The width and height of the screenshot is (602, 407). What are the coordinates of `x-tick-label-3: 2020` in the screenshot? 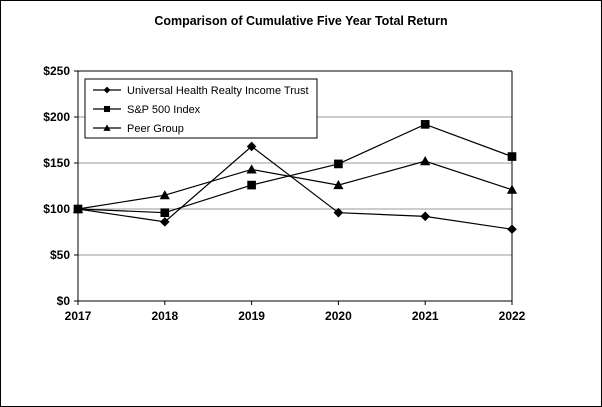 It's located at (338, 316).